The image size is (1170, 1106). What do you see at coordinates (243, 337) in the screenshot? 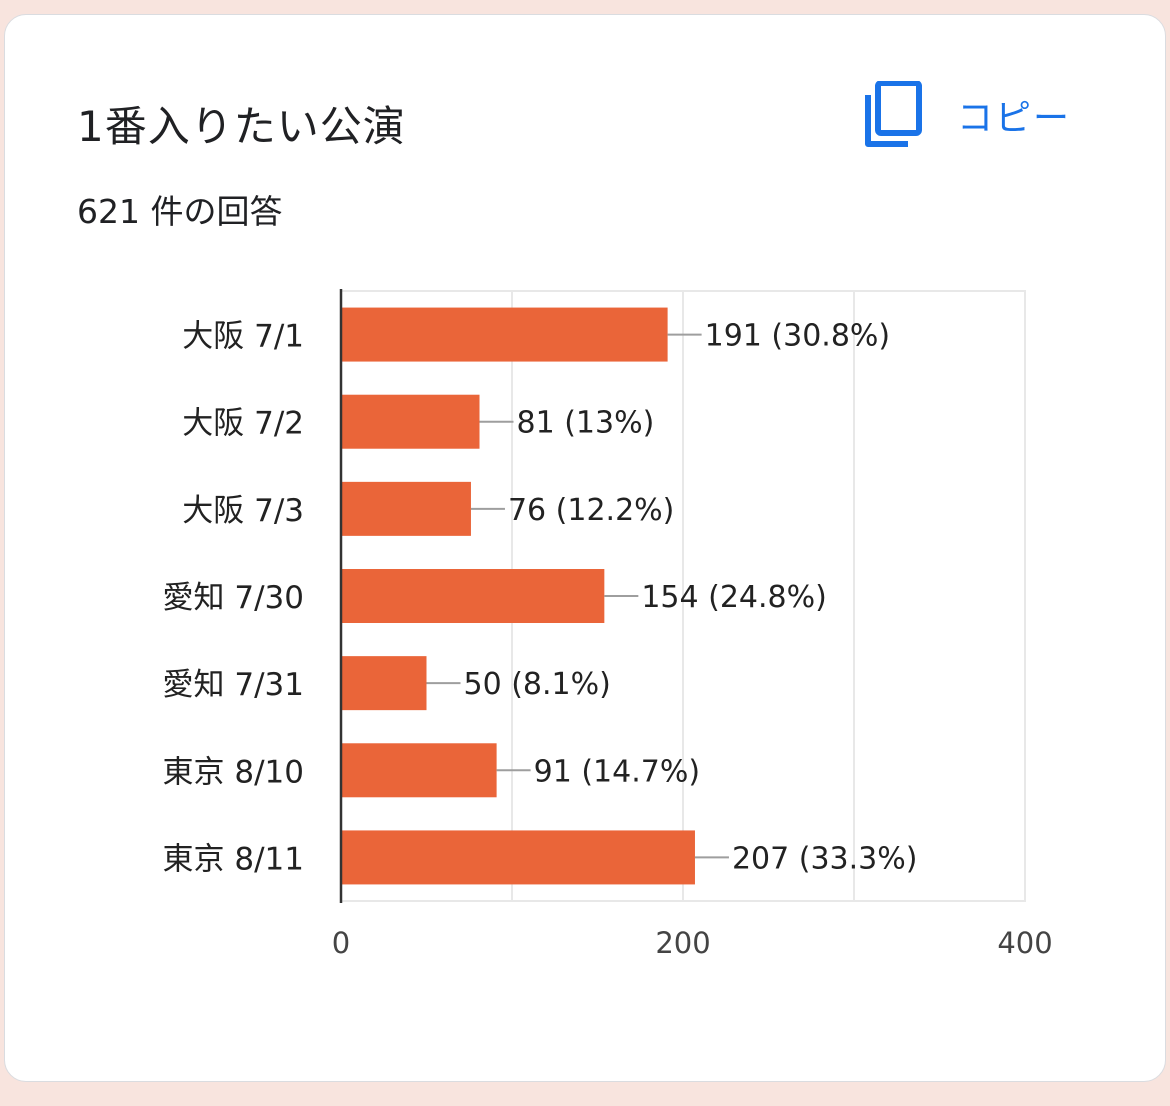
I see `category-label: 大阪 7/1` at bounding box center [243, 337].